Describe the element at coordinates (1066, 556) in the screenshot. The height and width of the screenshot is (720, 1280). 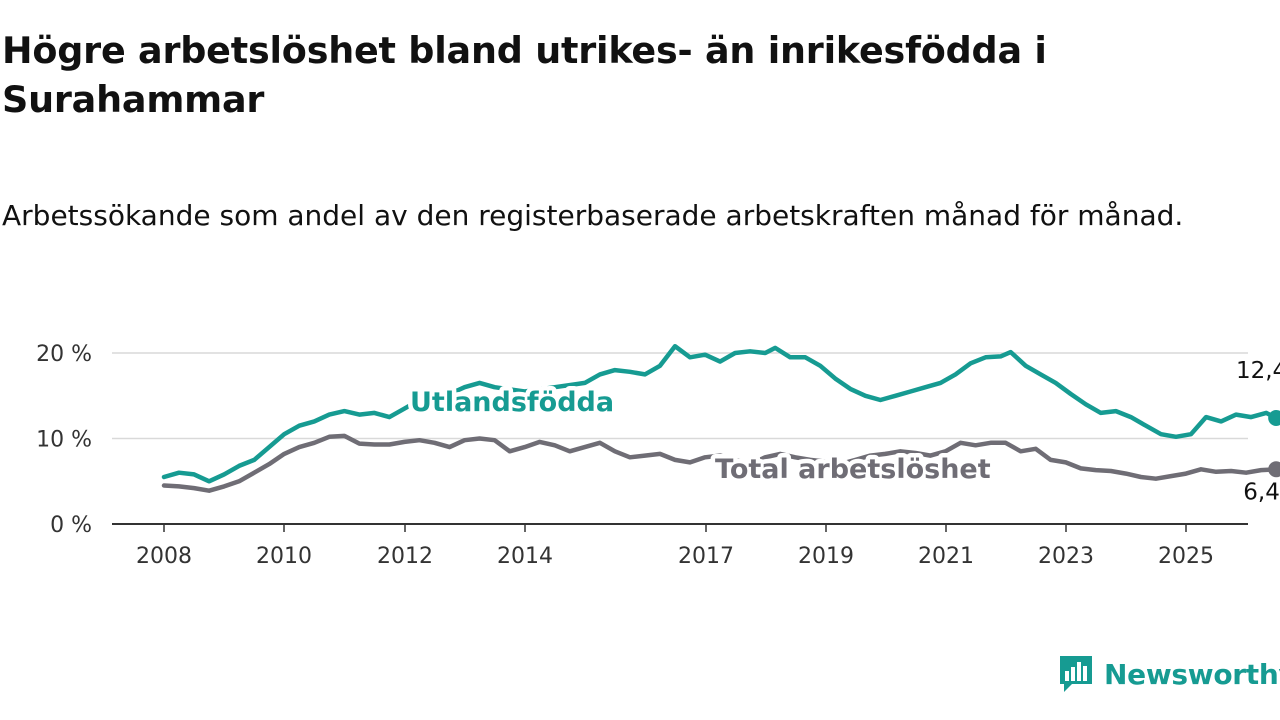
I see `x-tick-label: 2023` at that location.